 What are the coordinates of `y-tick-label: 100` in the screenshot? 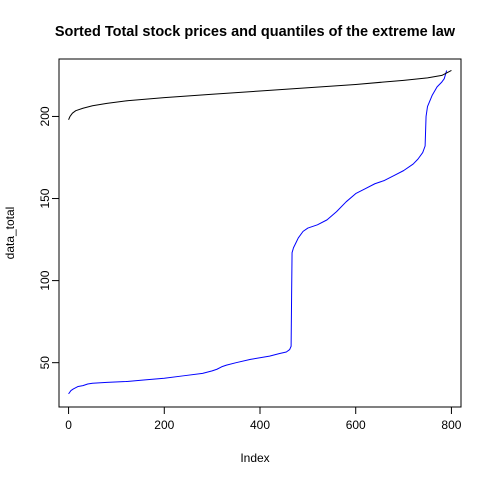 It's located at (45, 280).